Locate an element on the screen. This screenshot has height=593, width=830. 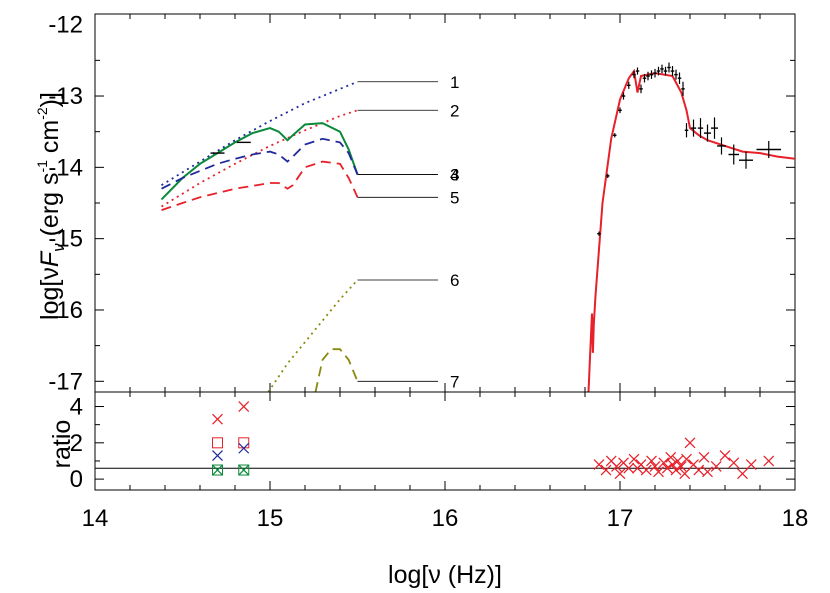
curve-label: 7 is located at coordinates (454, 381).